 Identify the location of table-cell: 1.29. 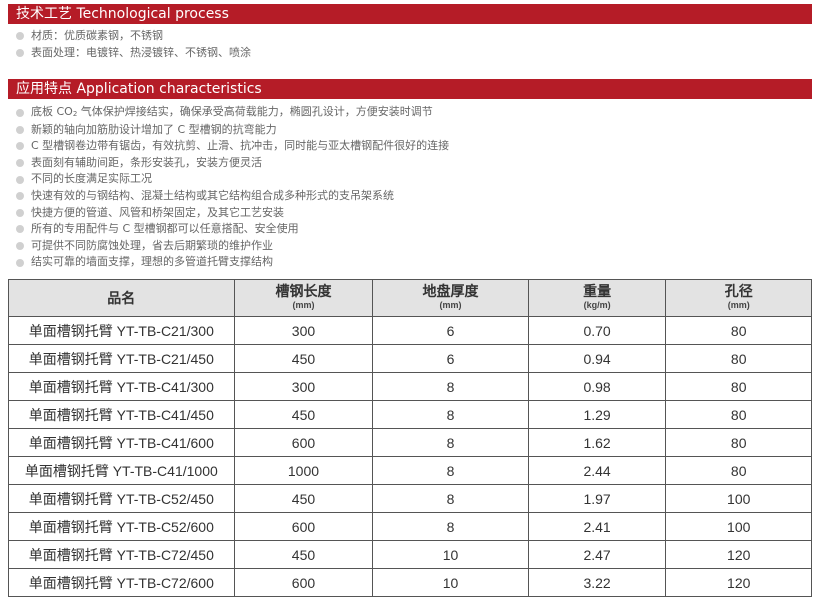
(597, 414).